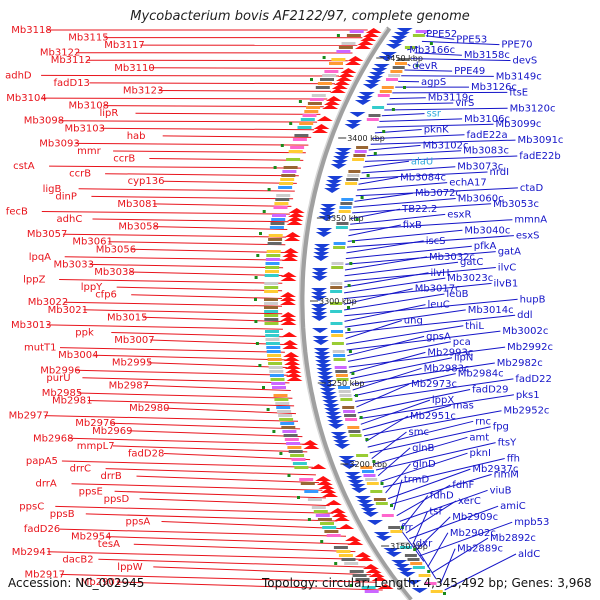  Describe the element at coordinates (18, 75) in the screenshot. I see `left-gene-label: adhD` at that location.